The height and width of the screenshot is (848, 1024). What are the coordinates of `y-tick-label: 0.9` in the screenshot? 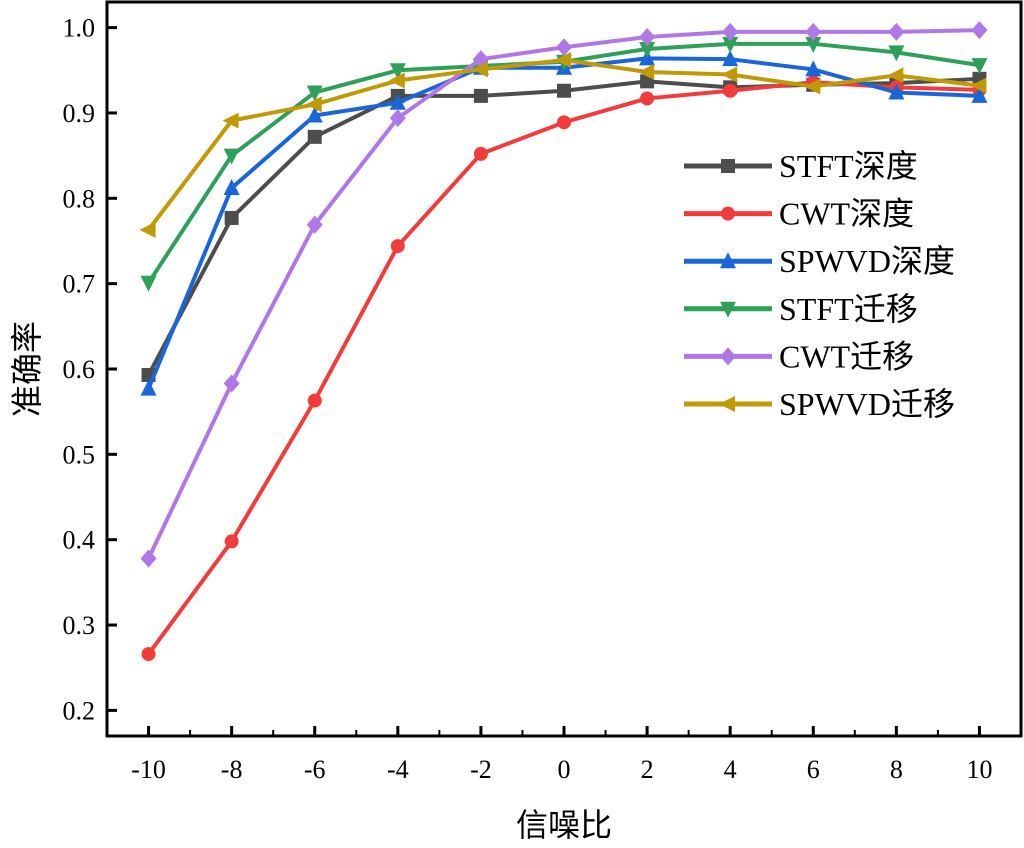 It's located at (79, 113).